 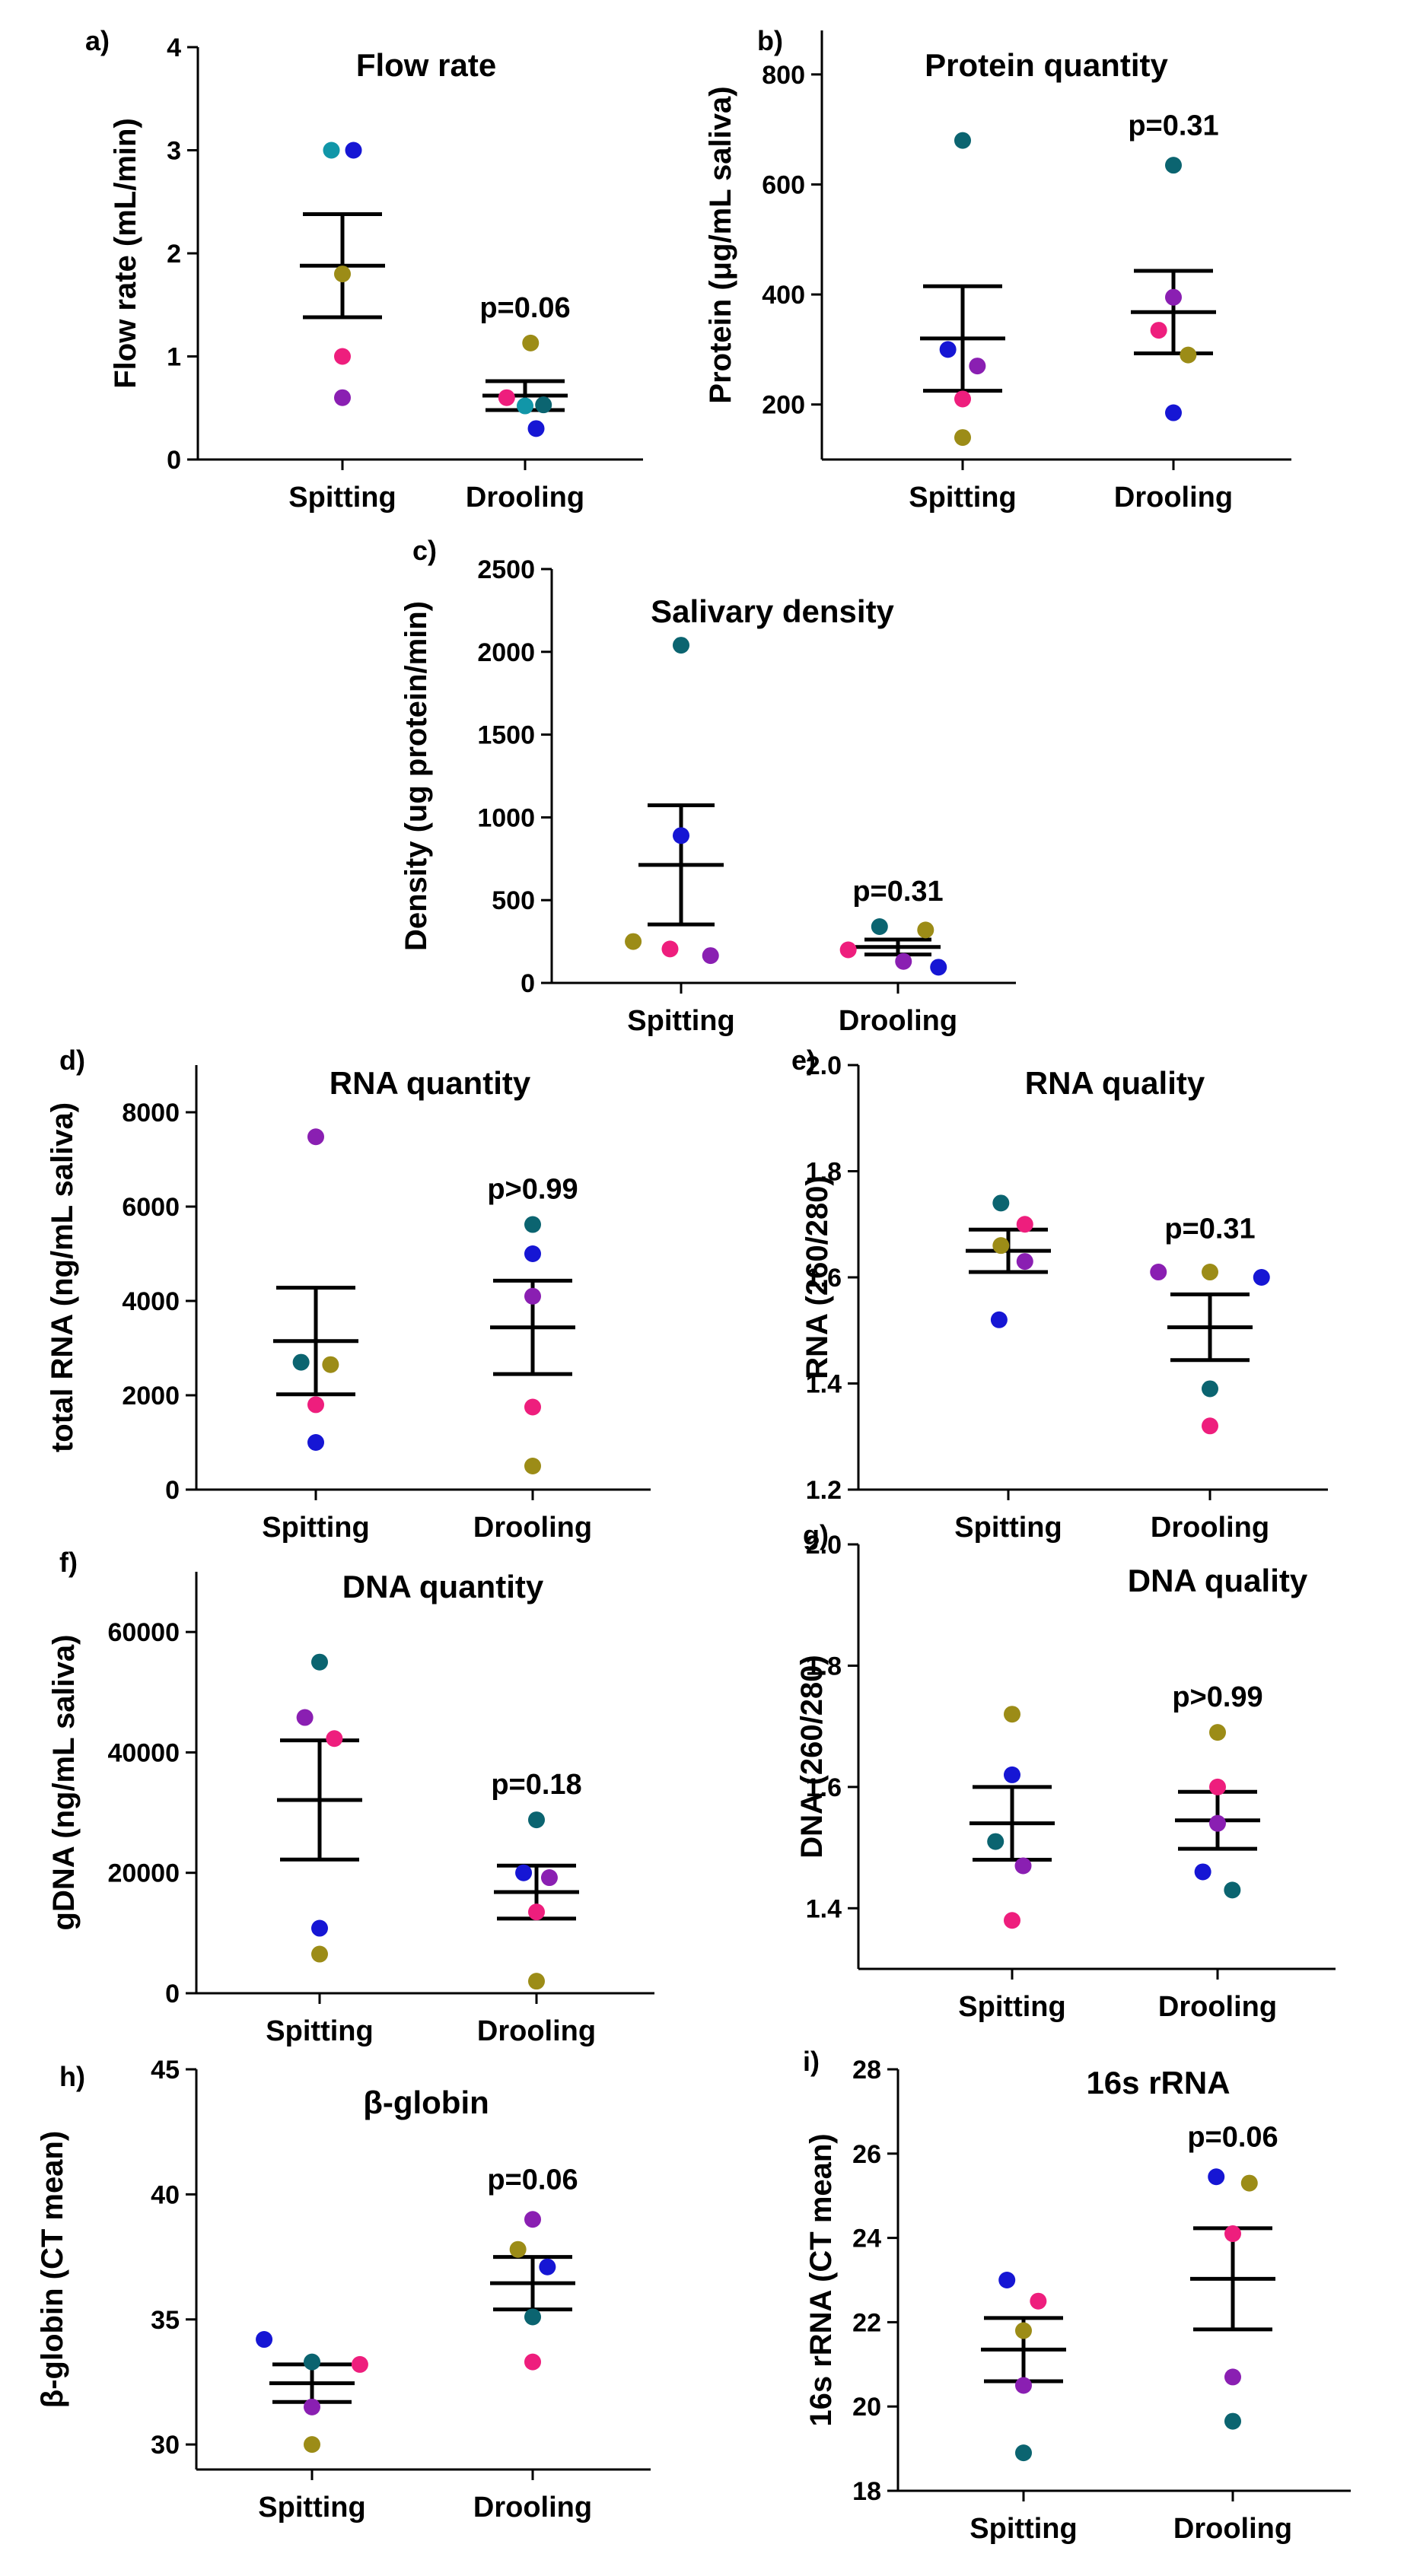 What do you see at coordinates (1158, 2083) in the screenshot?
I see `chart-title: 16s rRNA` at bounding box center [1158, 2083].